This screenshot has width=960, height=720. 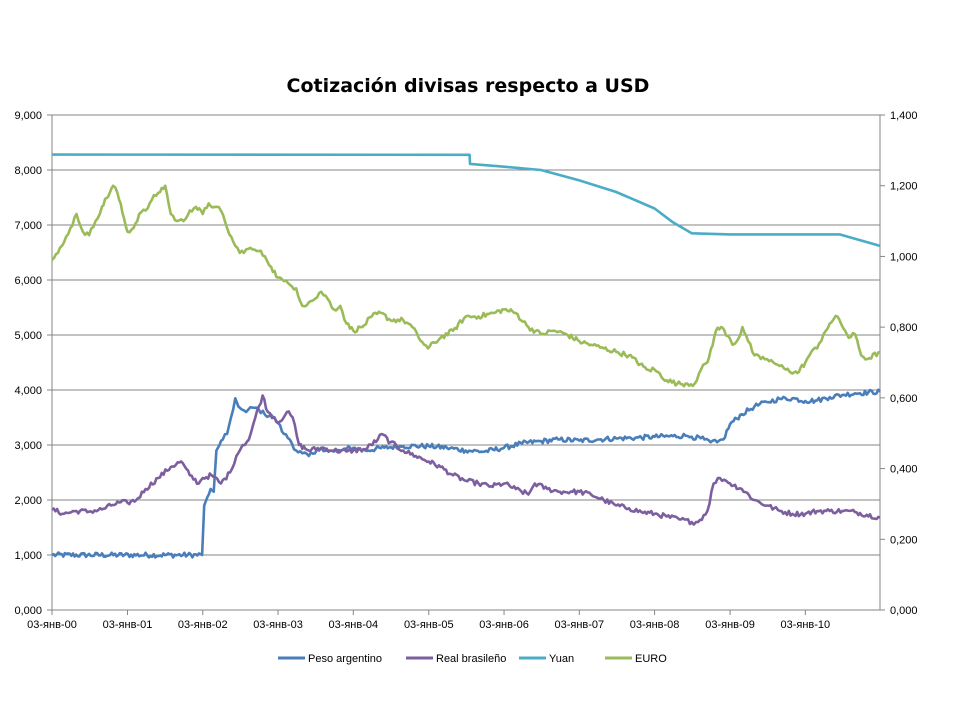 What do you see at coordinates (904, 328) in the screenshot?
I see `right-tick-label: 0,800` at bounding box center [904, 328].